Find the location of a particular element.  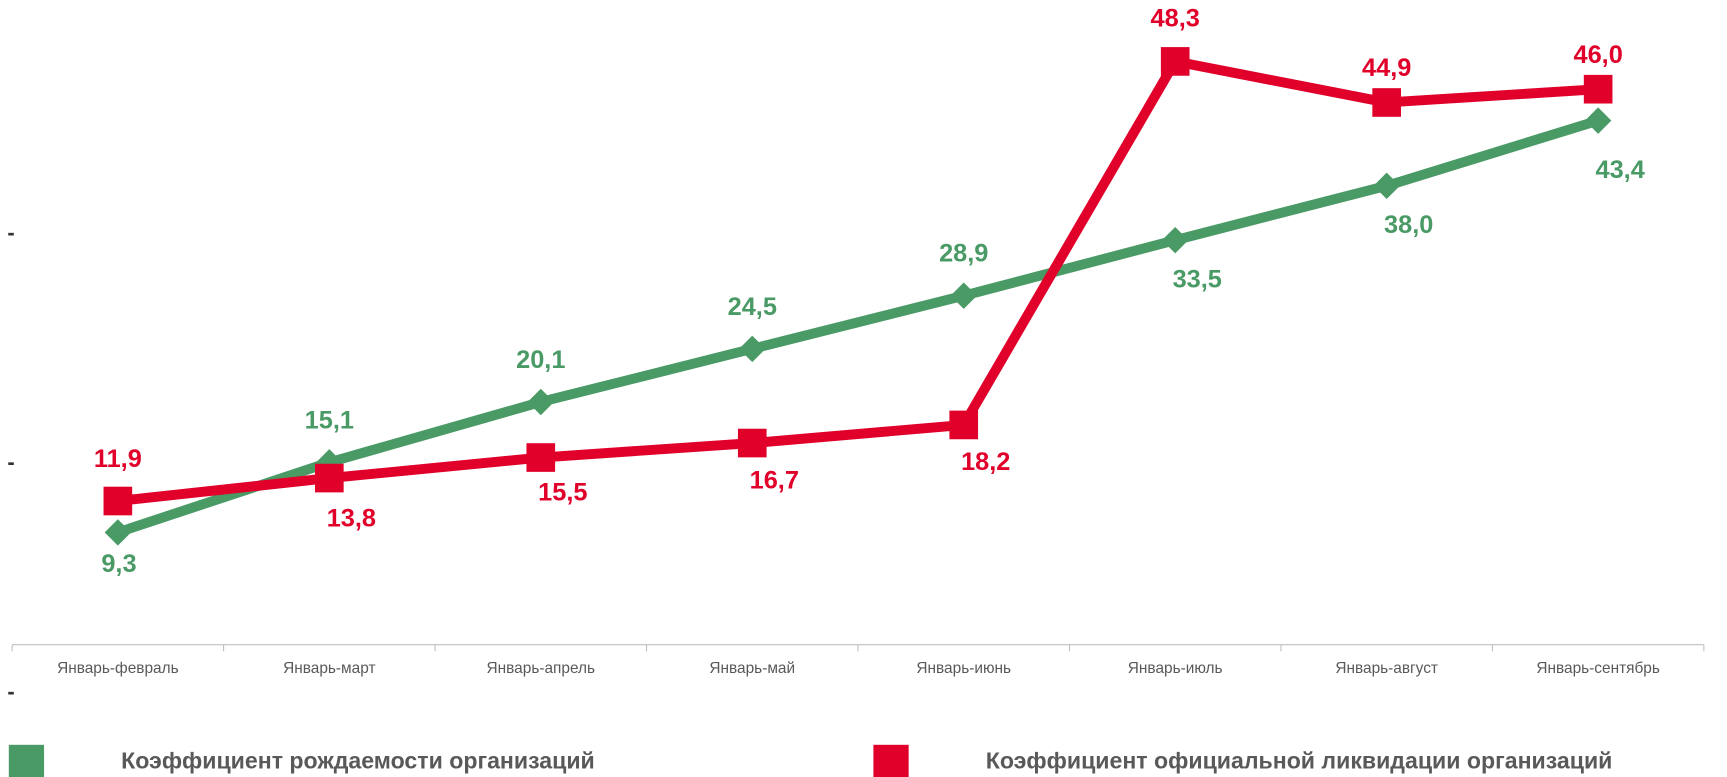

data-label: 33,5 is located at coordinates (1197, 280).